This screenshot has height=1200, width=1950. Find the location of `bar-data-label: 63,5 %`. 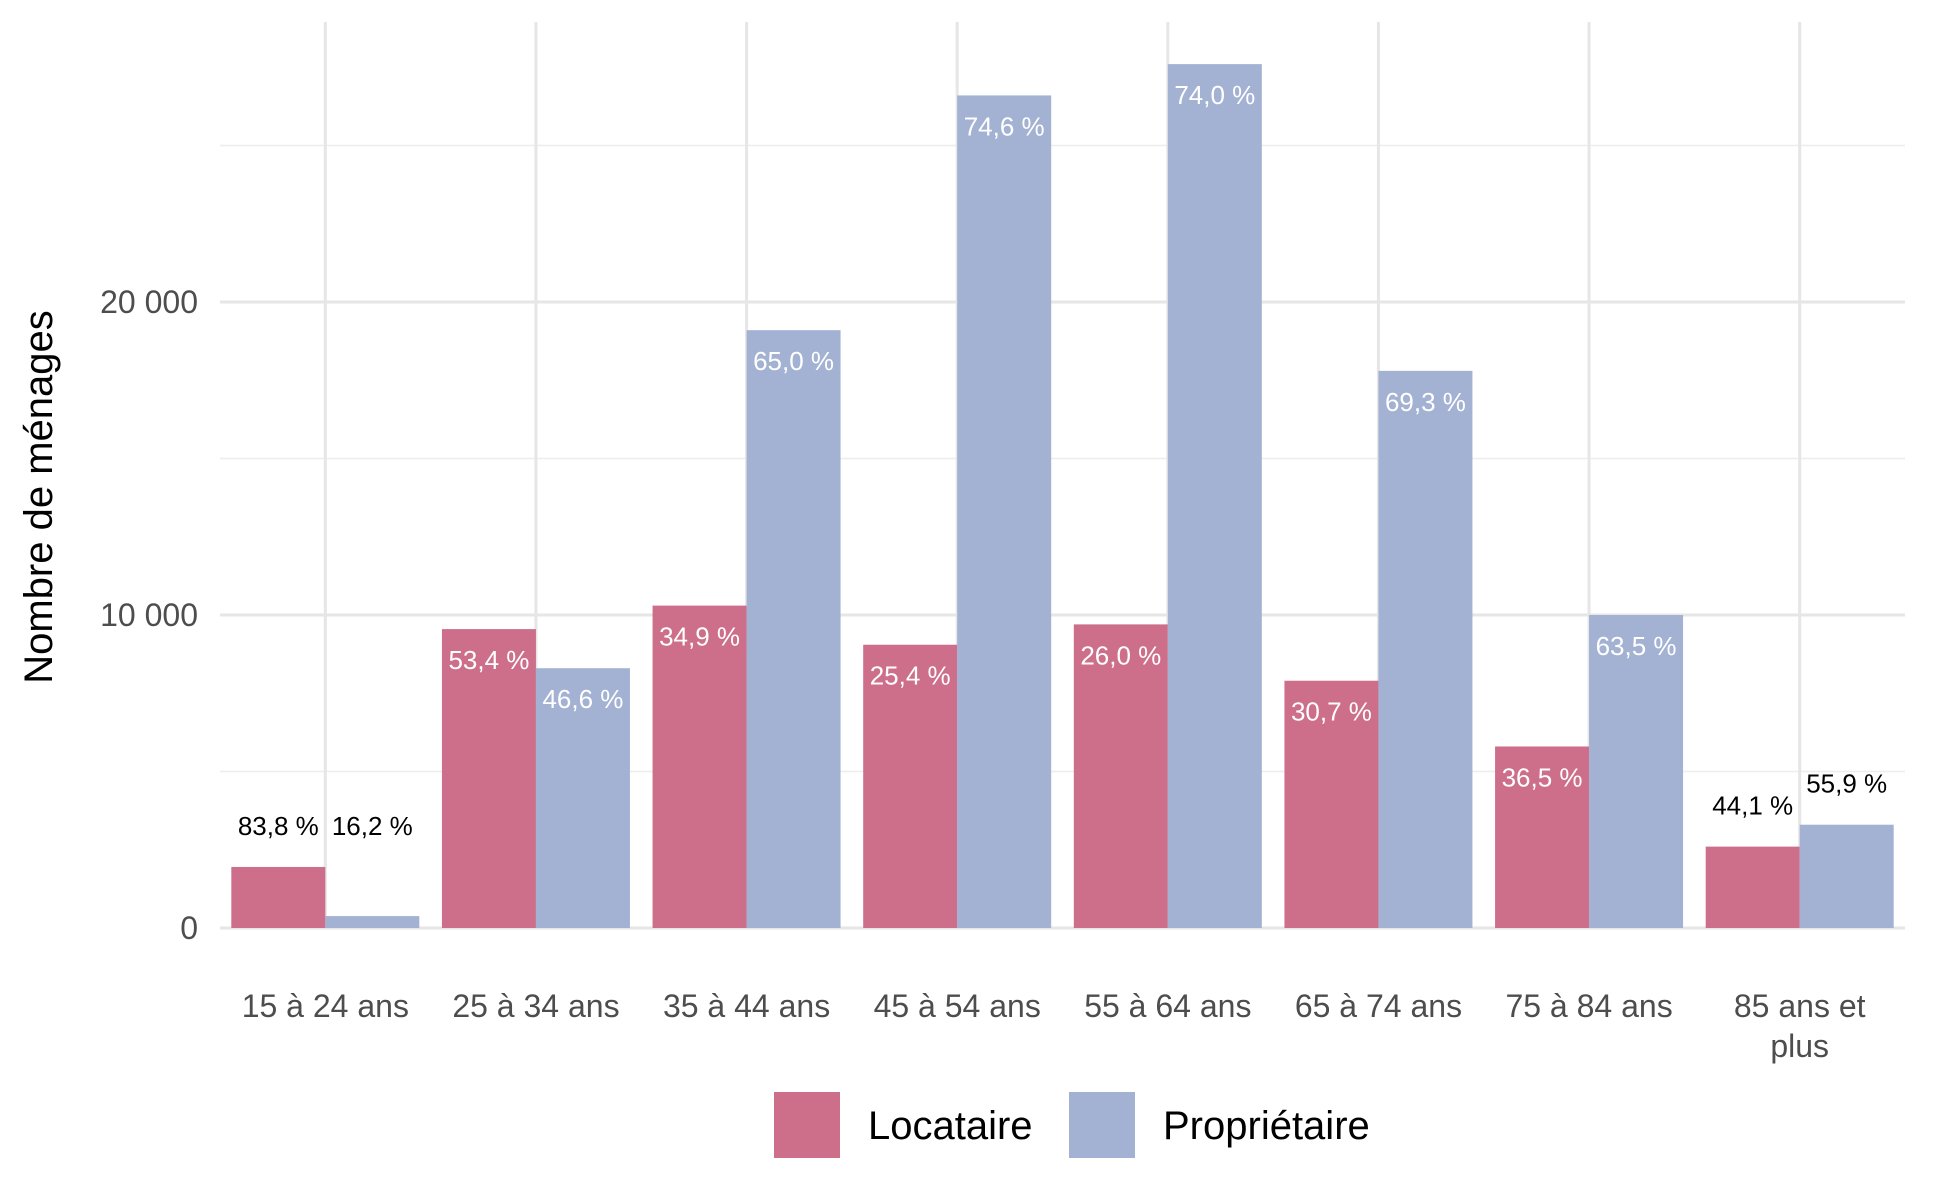

bar-data-label: 63,5 % is located at coordinates (1636, 646).